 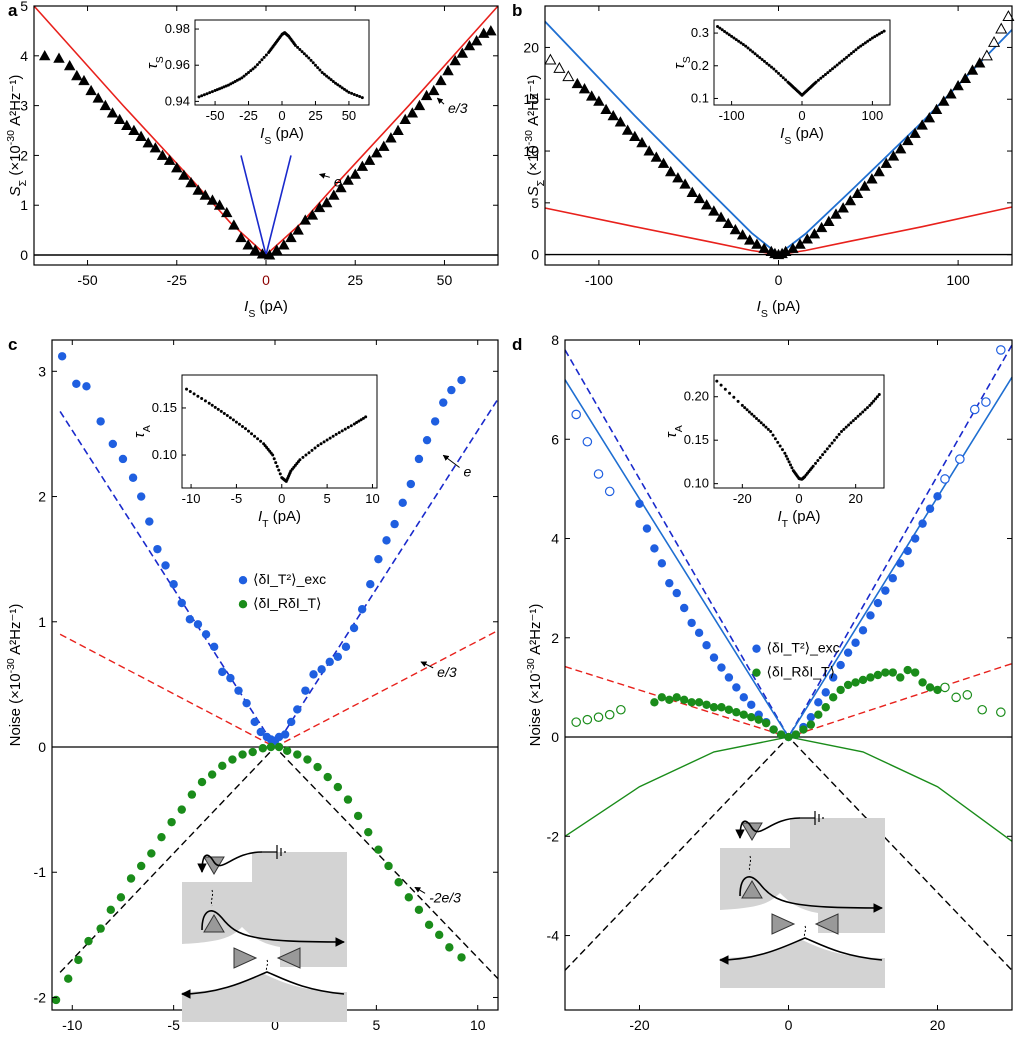 I want to click on inset-y-tick-label: 0.2, so click(x=700, y=65).